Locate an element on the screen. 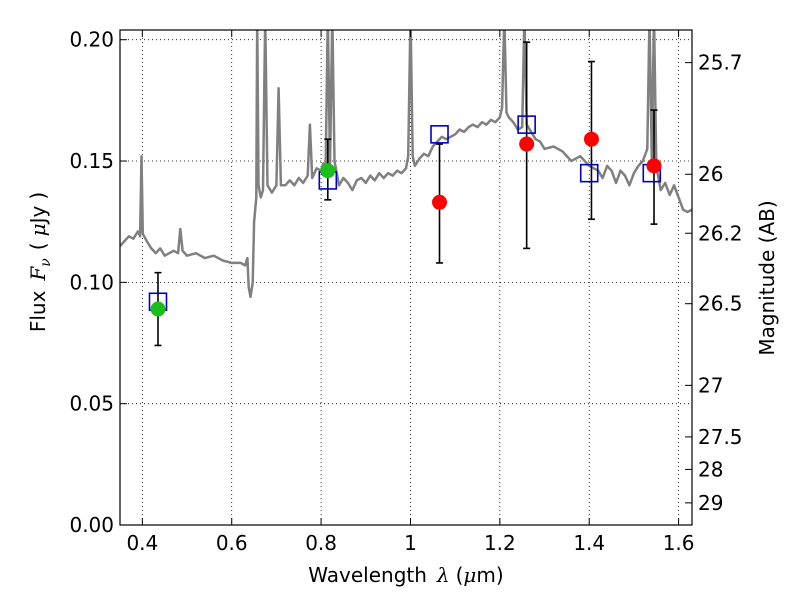  y-axis-title: Flux Fν ( μJy) is located at coordinates (40, 262).